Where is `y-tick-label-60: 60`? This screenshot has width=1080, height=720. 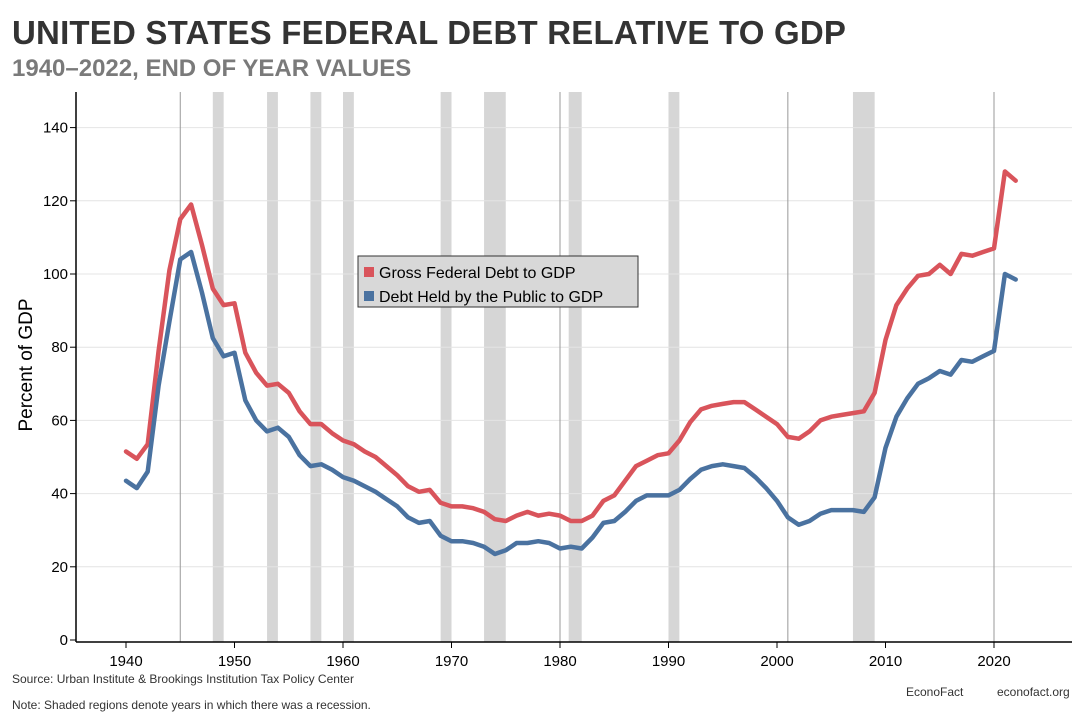
y-tick-label-60: 60 is located at coordinates (59, 420).